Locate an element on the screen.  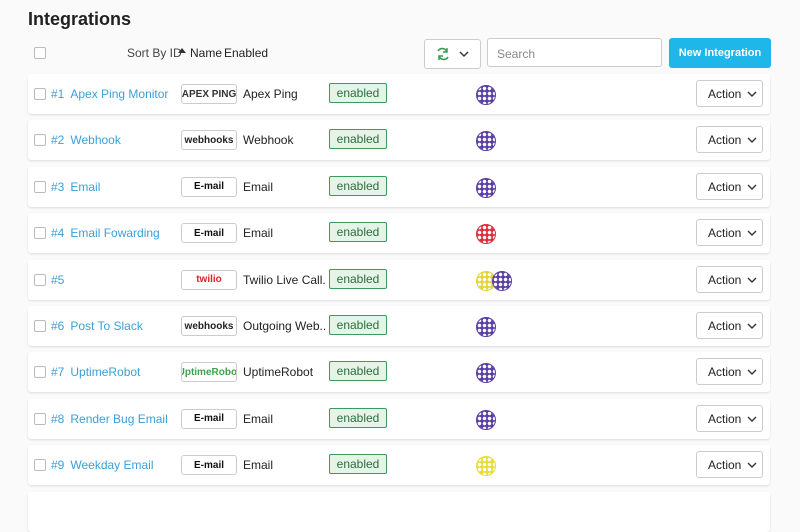
row-name: Email is located at coordinates (85, 186).